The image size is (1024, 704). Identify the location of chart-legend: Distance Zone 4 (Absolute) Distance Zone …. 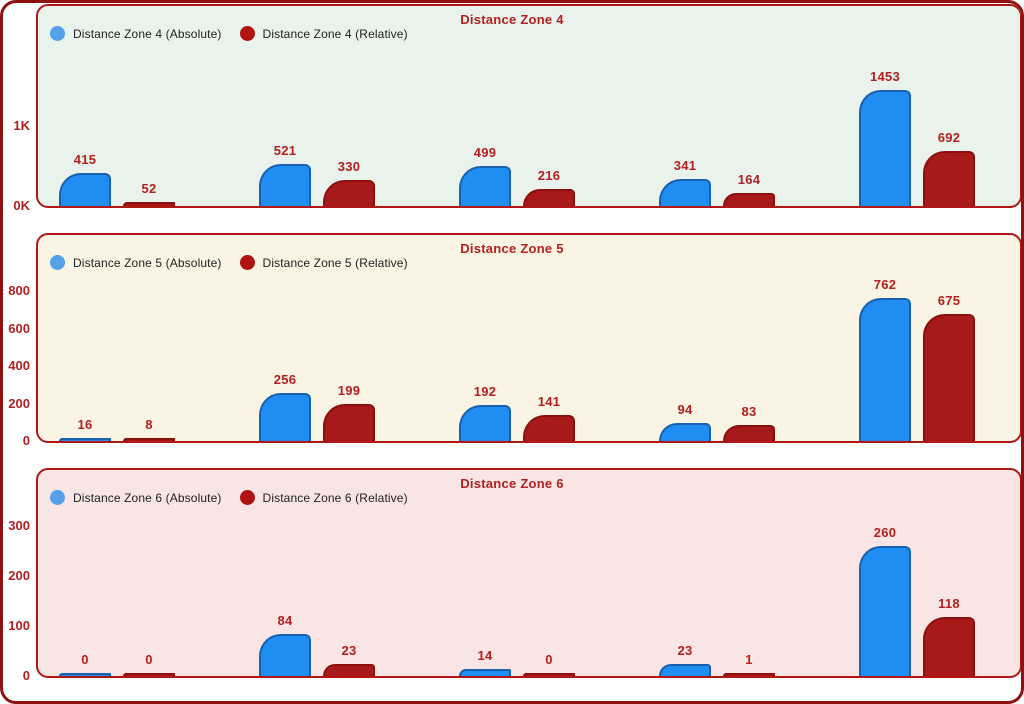
(229, 33).